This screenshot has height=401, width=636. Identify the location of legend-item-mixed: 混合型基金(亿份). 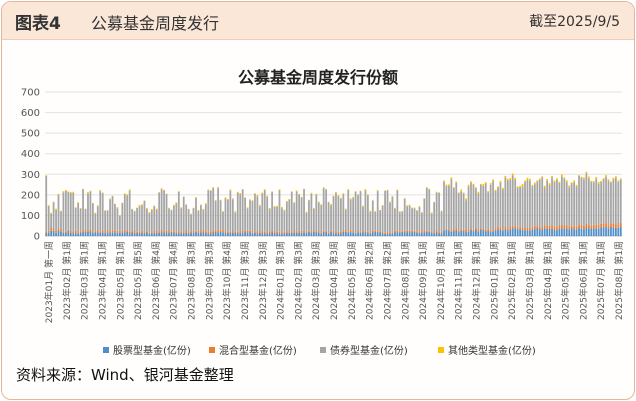
(253, 349).